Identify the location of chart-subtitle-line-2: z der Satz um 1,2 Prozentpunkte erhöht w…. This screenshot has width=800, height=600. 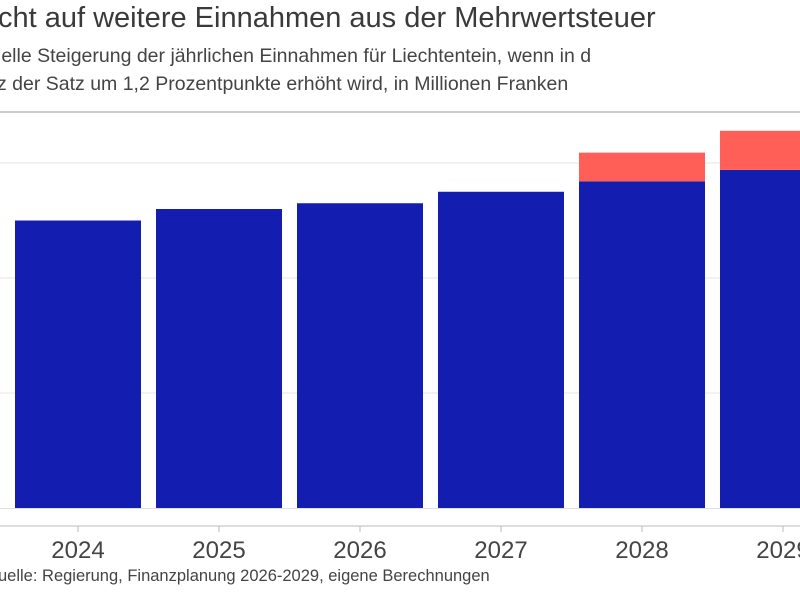
(284, 84).